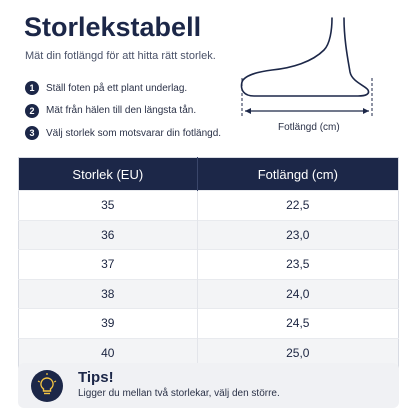 Image resolution: width=416 pixels, height=416 pixels. I want to click on column-header: Fotlängd (cm), so click(298, 174).